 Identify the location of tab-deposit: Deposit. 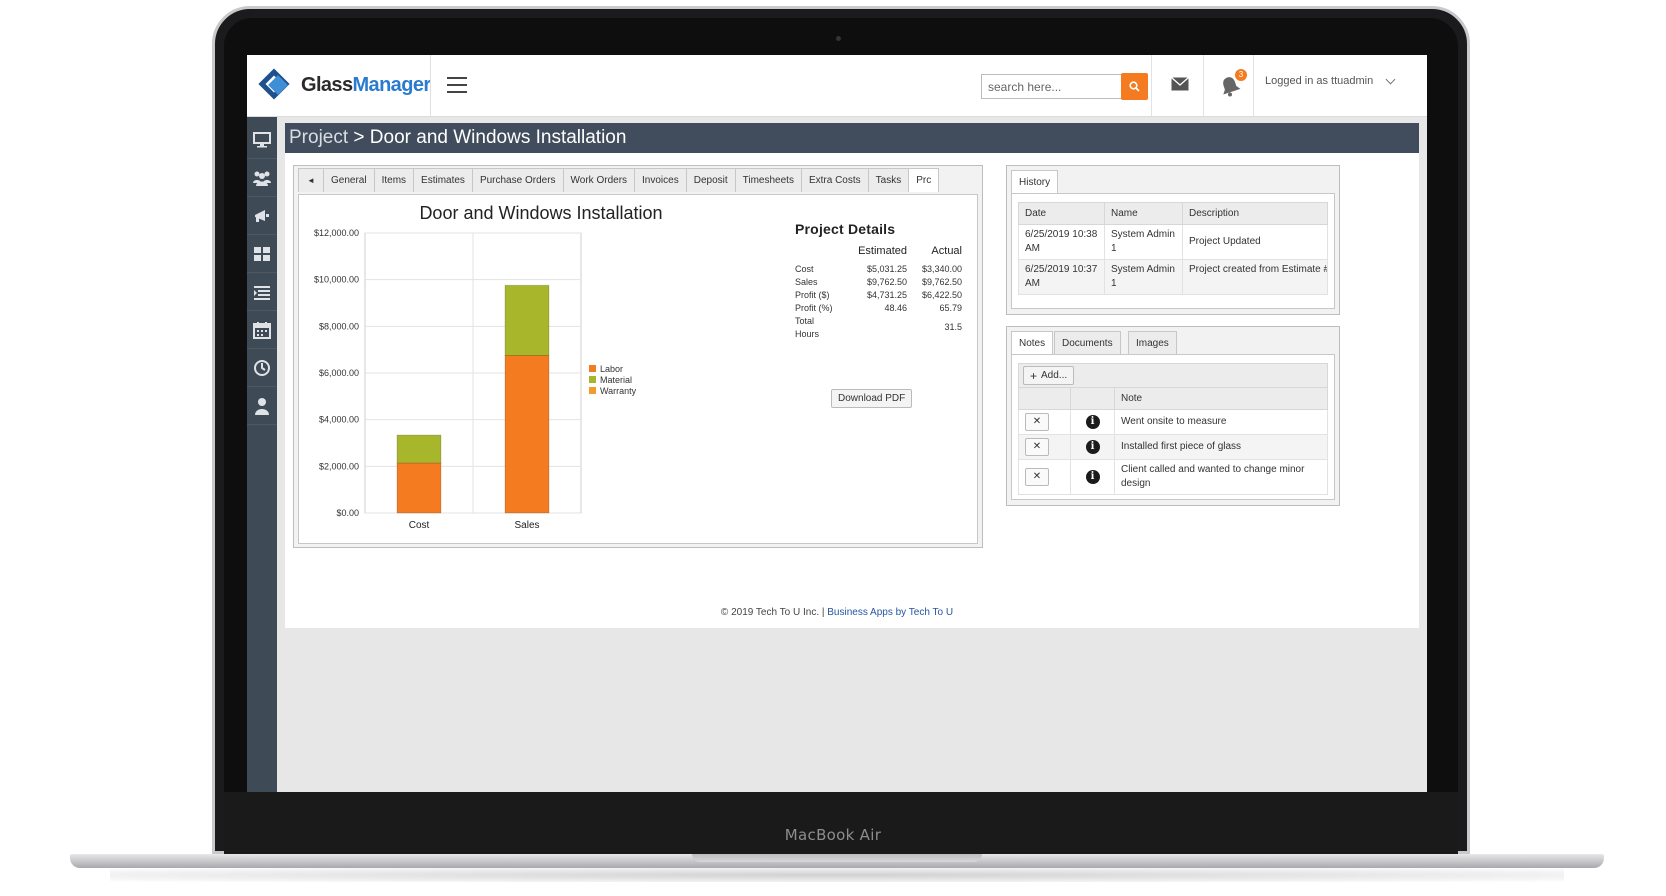
(710, 180).